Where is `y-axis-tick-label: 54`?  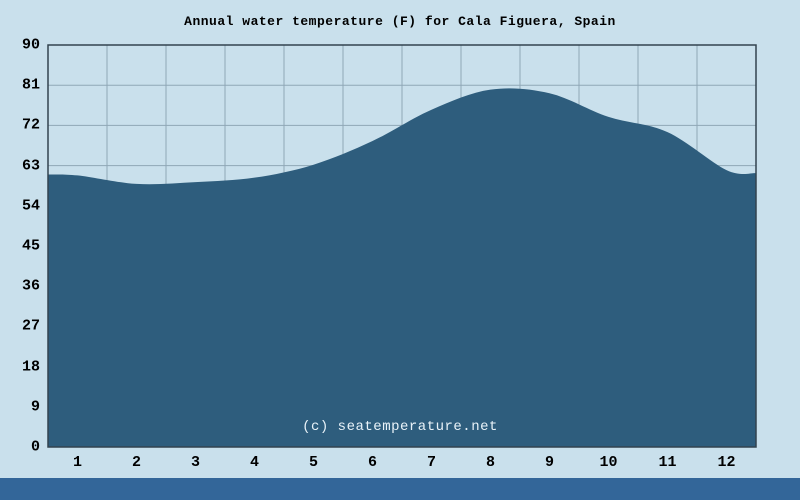
y-axis-tick-label: 54 is located at coordinates (30, 206).